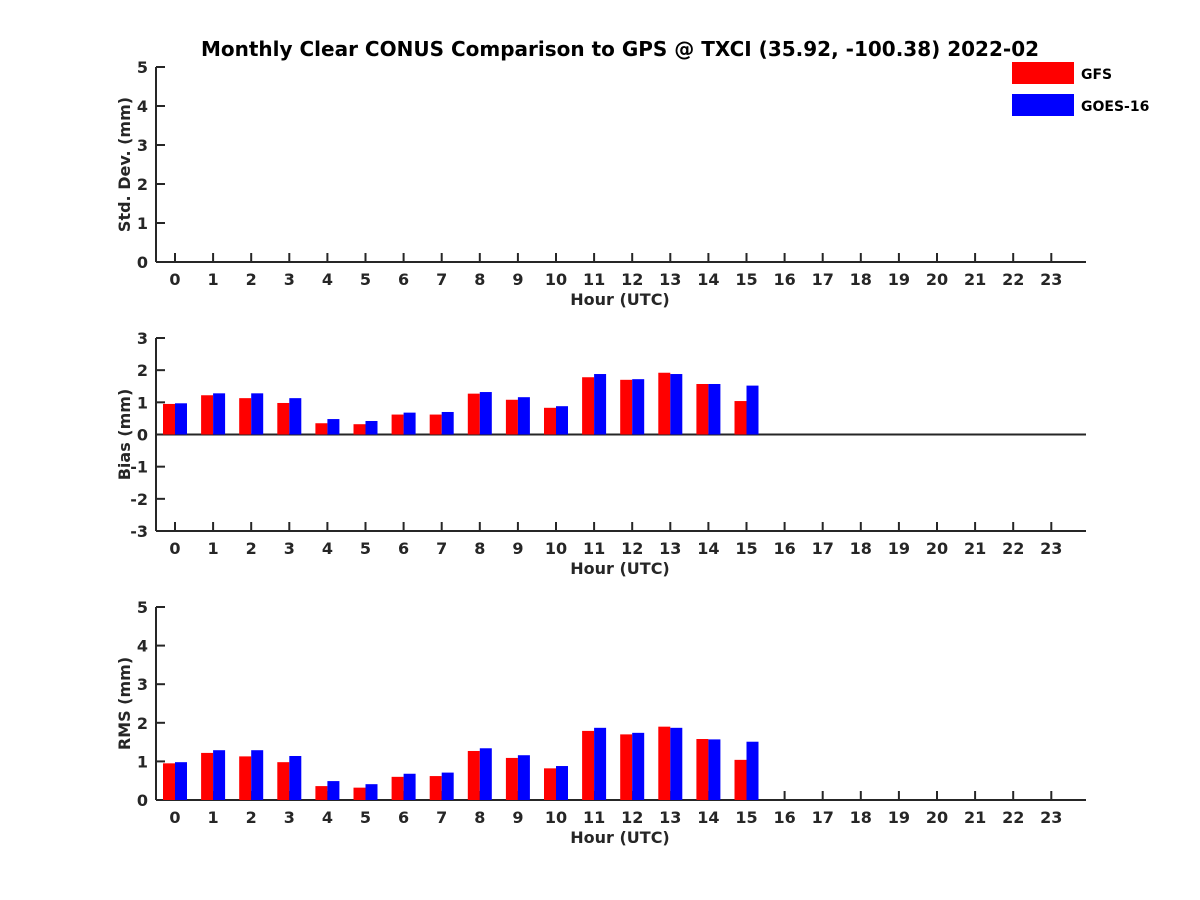 The height and width of the screenshot is (900, 1200). I want to click on bias-x-tick-label: 16, so click(784, 548).